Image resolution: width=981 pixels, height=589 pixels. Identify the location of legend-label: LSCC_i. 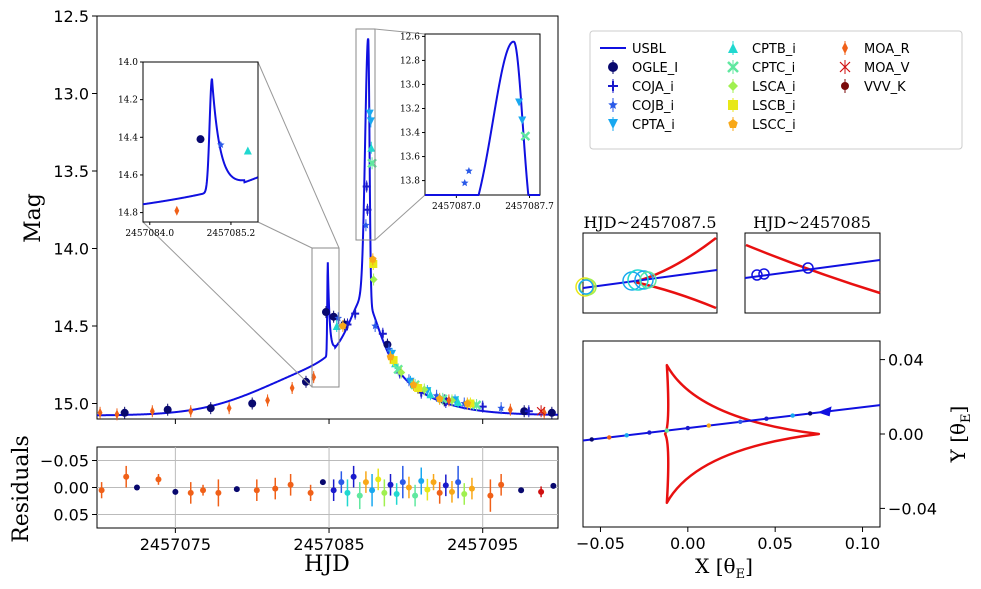
(774, 125).